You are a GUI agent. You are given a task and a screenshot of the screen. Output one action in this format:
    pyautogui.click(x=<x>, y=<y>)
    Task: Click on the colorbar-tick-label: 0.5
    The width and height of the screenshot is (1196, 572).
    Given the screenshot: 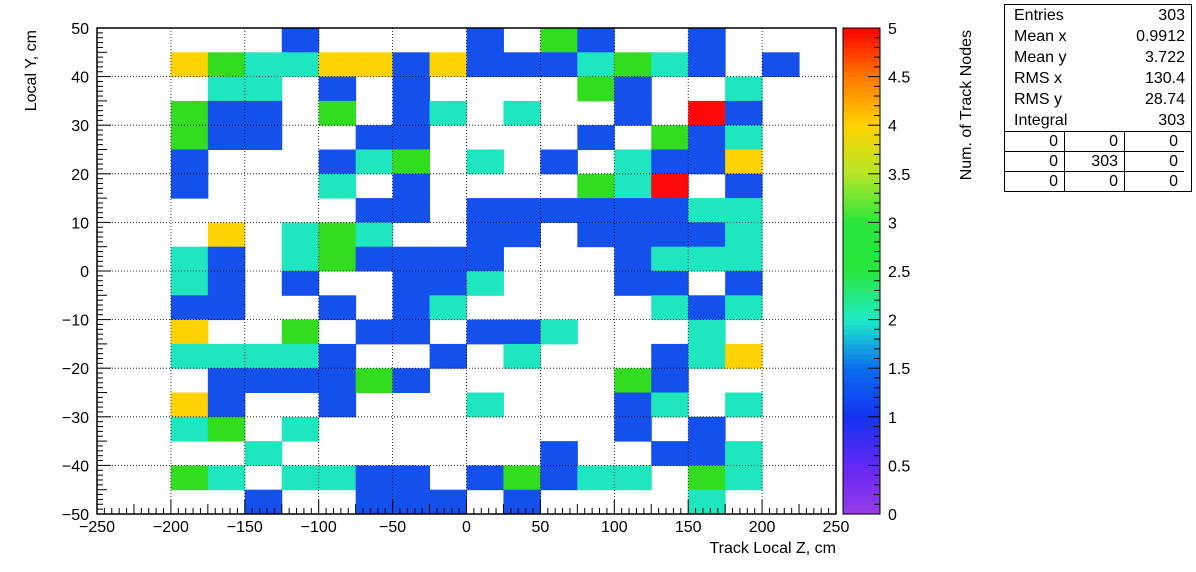 What is the action you would take?
    pyautogui.click(x=899, y=466)
    